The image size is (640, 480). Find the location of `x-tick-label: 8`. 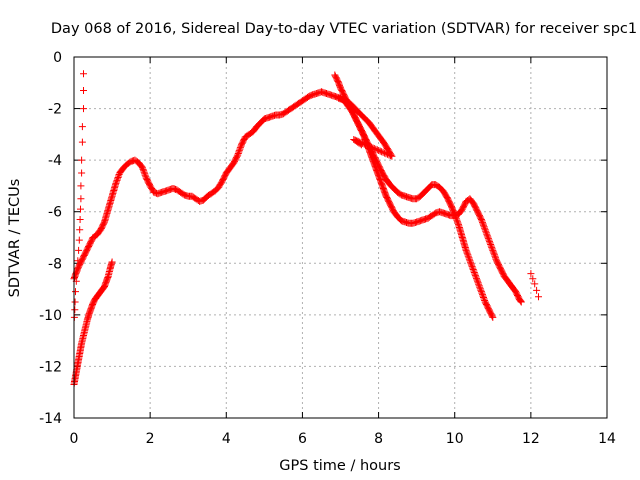

x-tick-label: 8 is located at coordinates (378, 439).